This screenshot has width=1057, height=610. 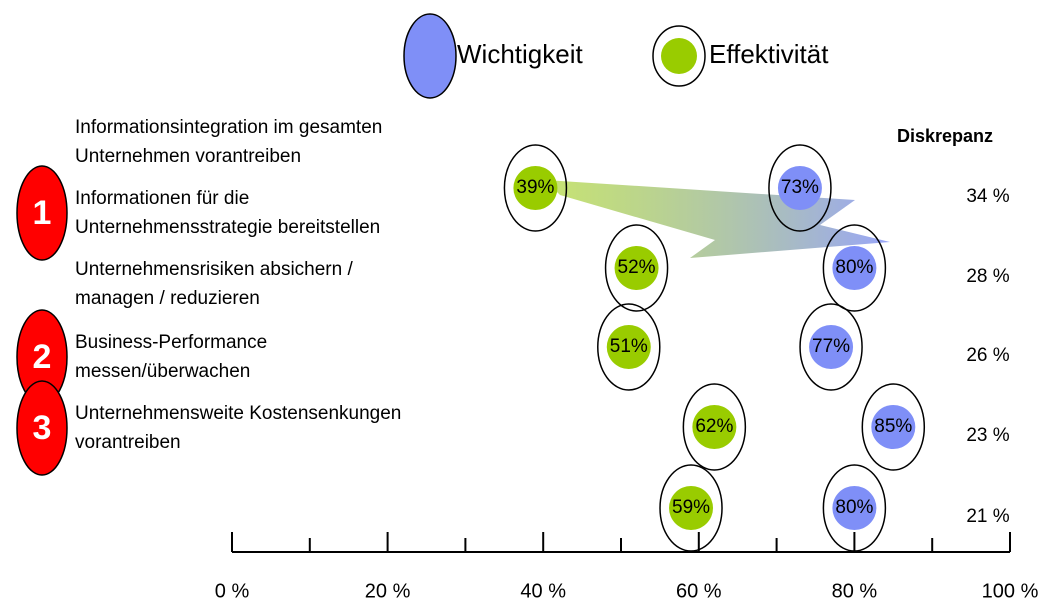 I want to click on legend-swatch-outline, so click(x=679, y=56).